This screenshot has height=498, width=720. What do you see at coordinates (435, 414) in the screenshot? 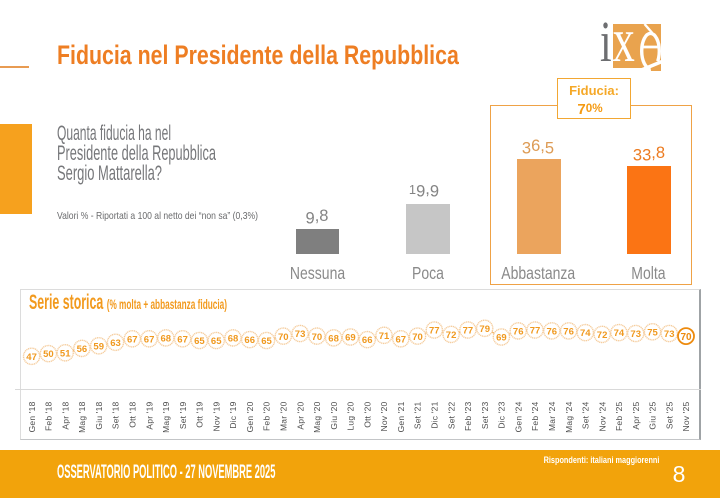
I see `svg-text: Dic '21` at bounding box center [435, 414].